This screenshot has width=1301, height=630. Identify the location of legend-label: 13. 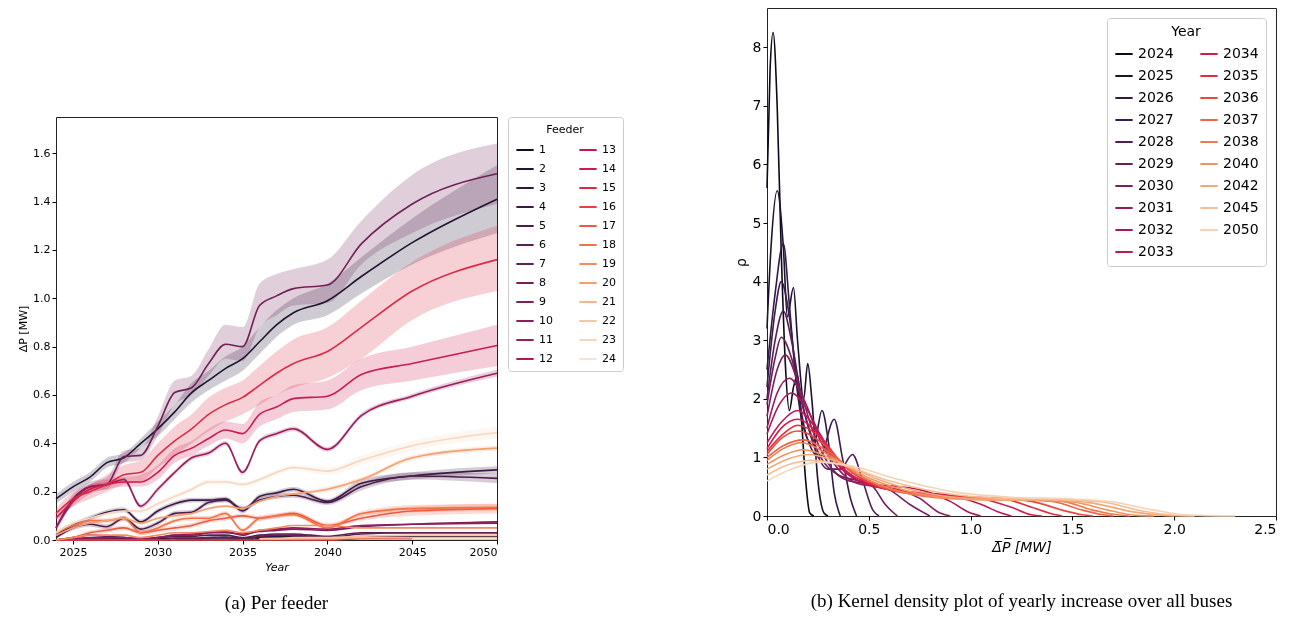
(609, 149).